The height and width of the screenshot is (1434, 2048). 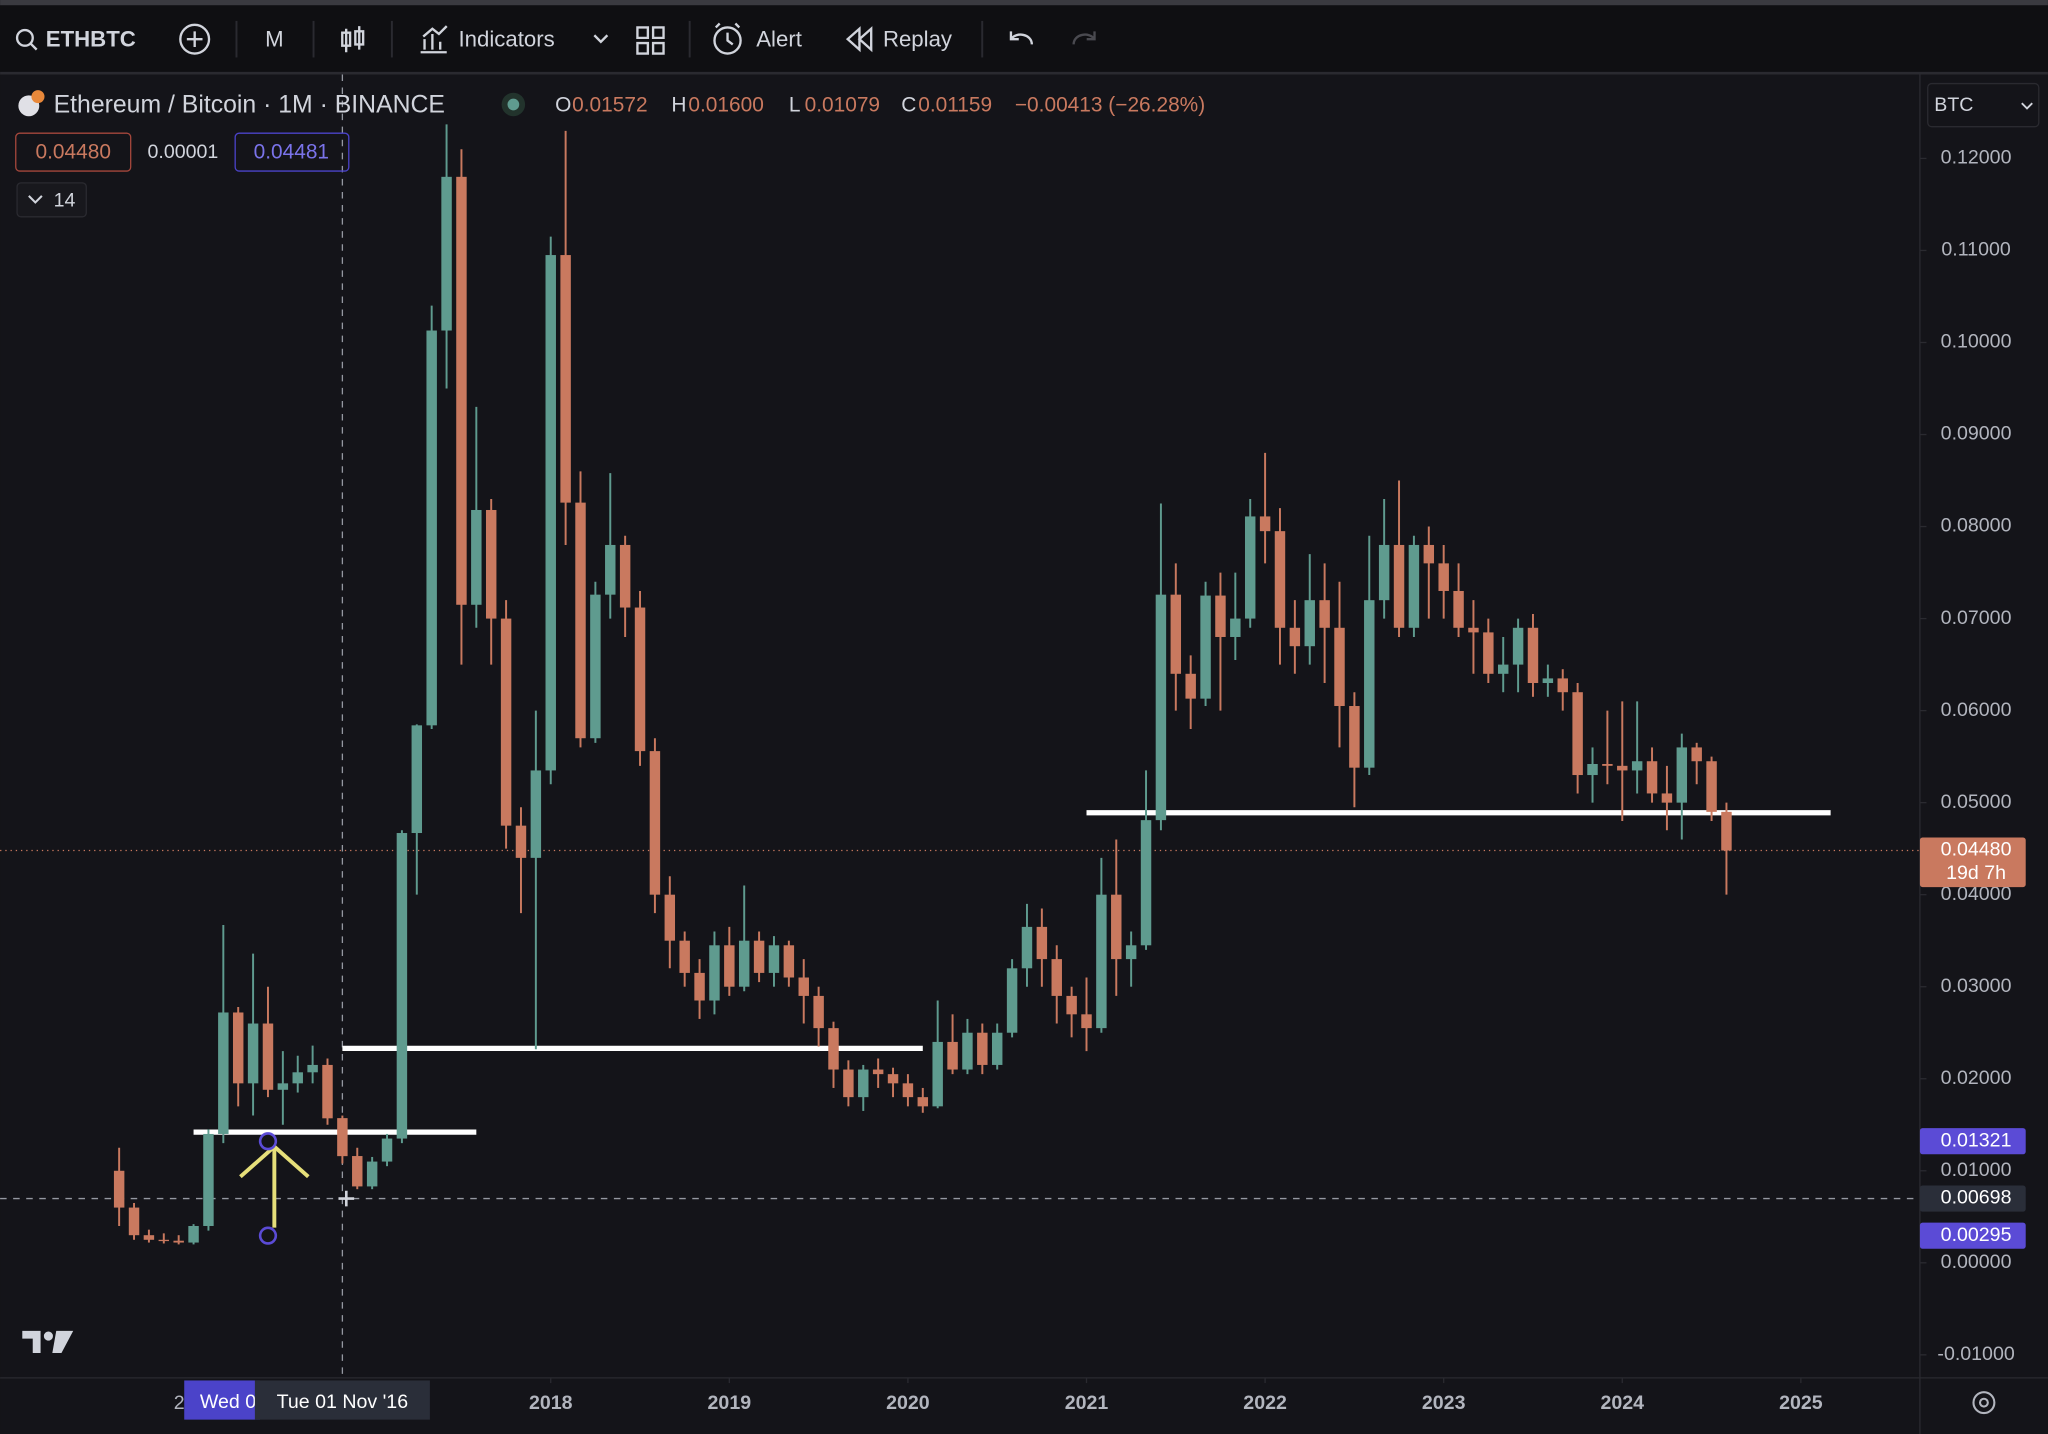 I want to click on y-tick-label: 0.11000, so click(x=1975, y=250).